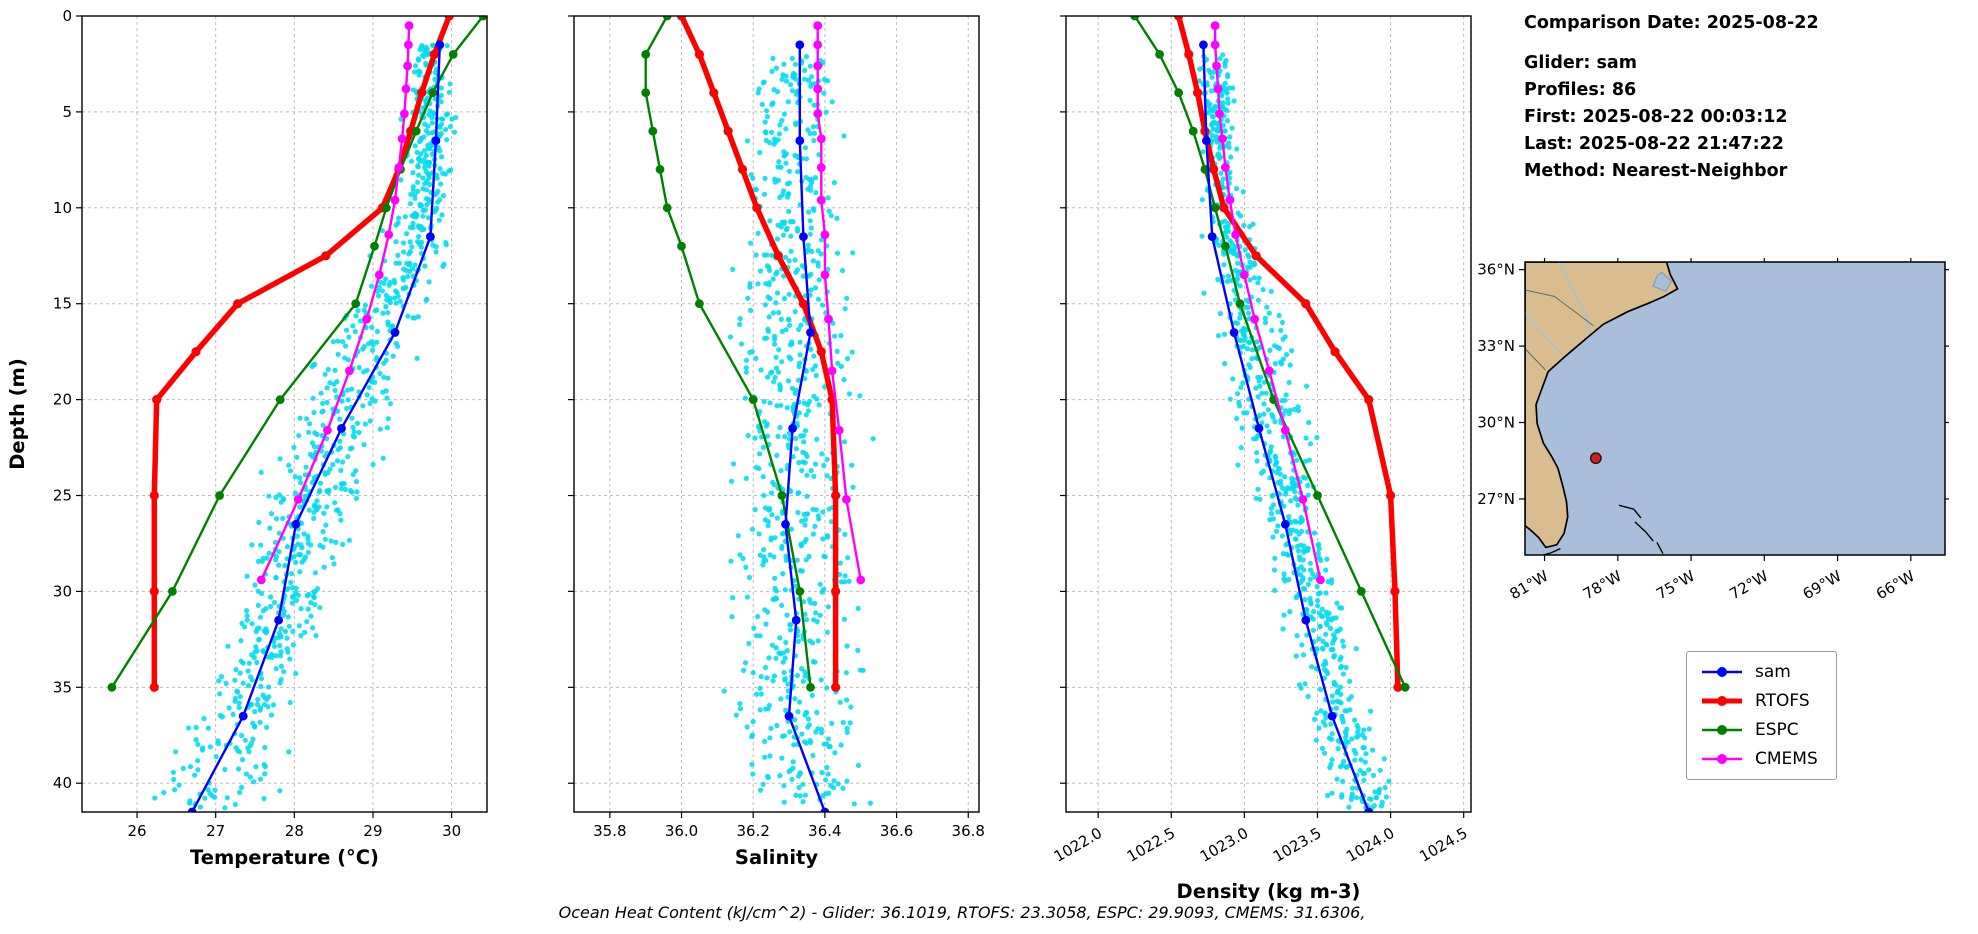  Describe the element at coordinates (1443, 845) in the screenshot. I see `svg-text: 1024.5` at that location.